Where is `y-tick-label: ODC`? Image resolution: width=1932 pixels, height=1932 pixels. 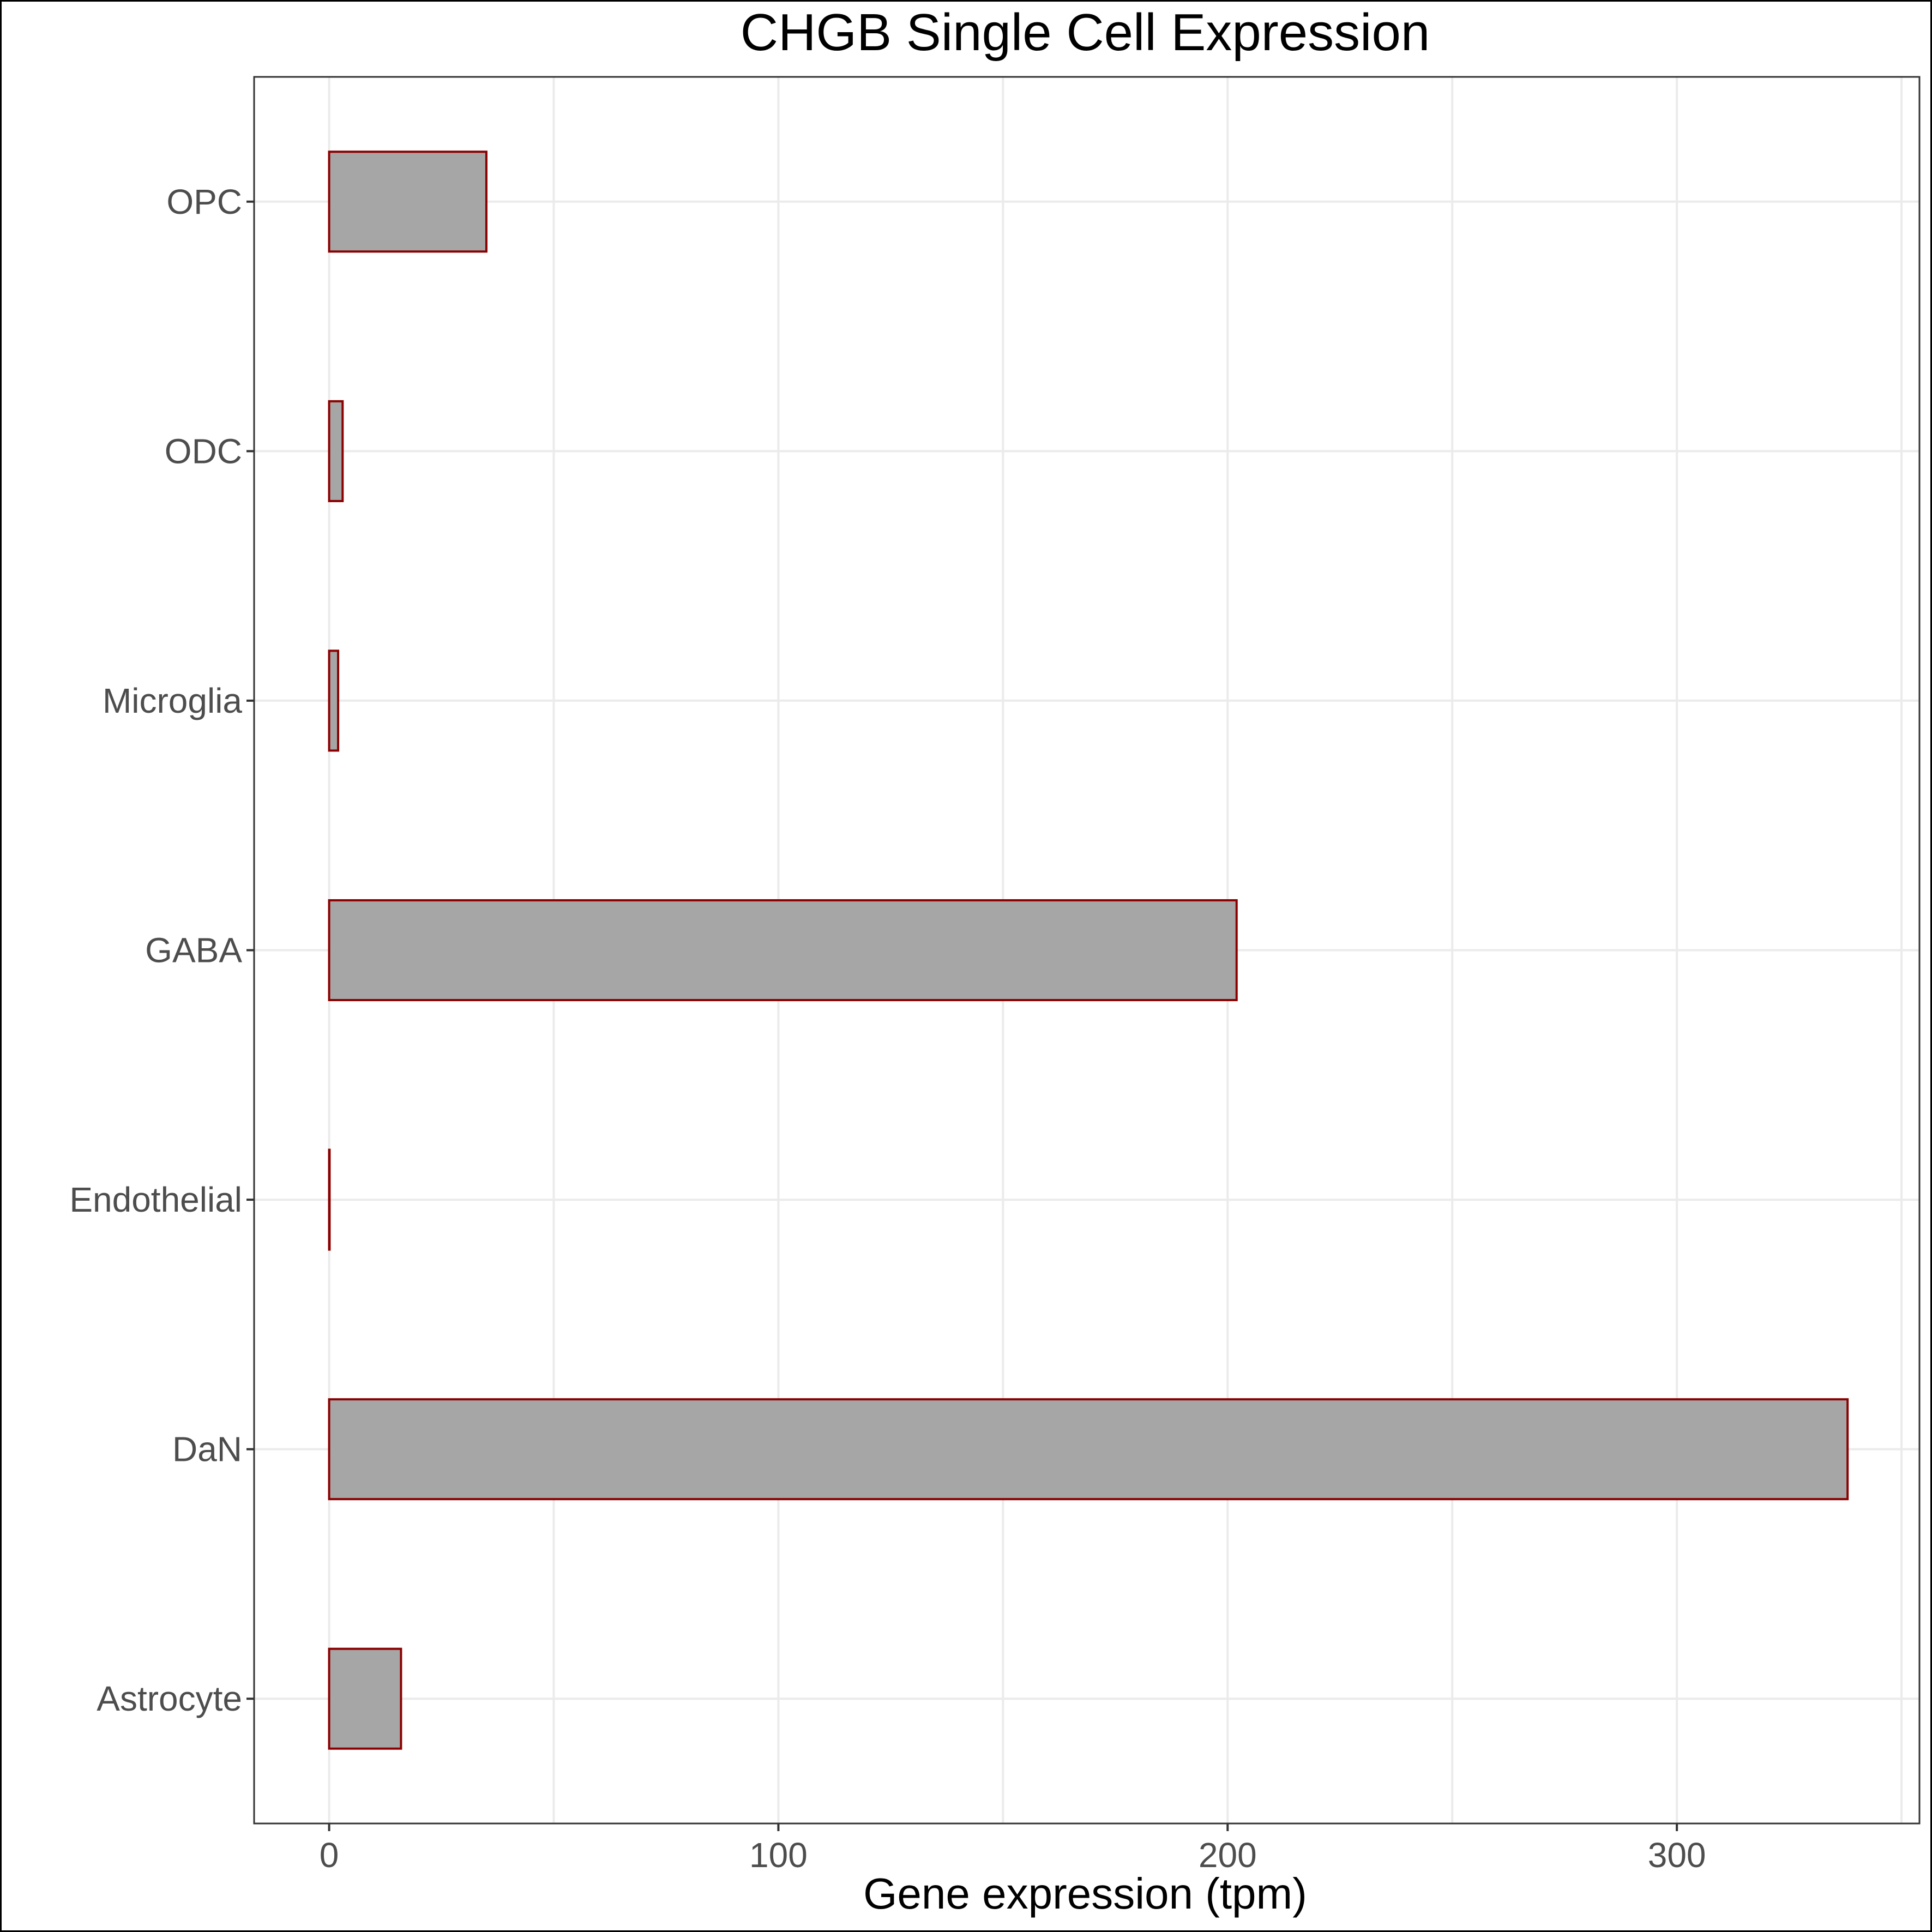
y-tick-label: ODC is located at coordinates (203, 451).